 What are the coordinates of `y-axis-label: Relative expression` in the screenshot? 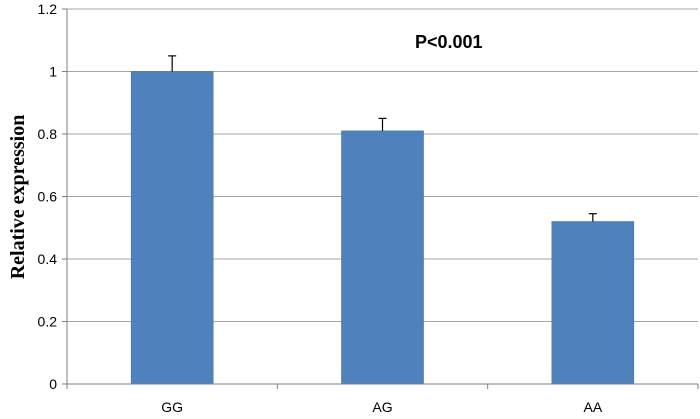 It's located at (18, 197).